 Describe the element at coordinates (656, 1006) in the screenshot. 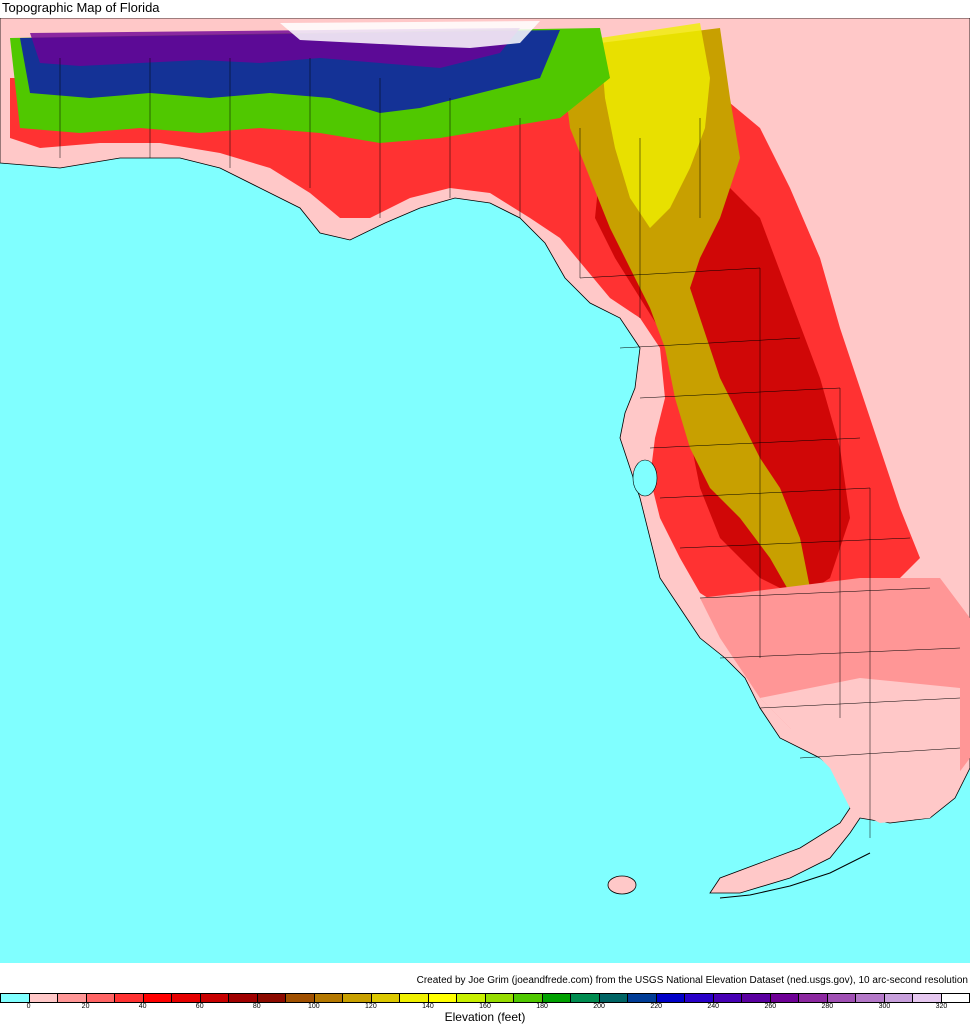

I see `colorbar-tick-label: 220` at that location.